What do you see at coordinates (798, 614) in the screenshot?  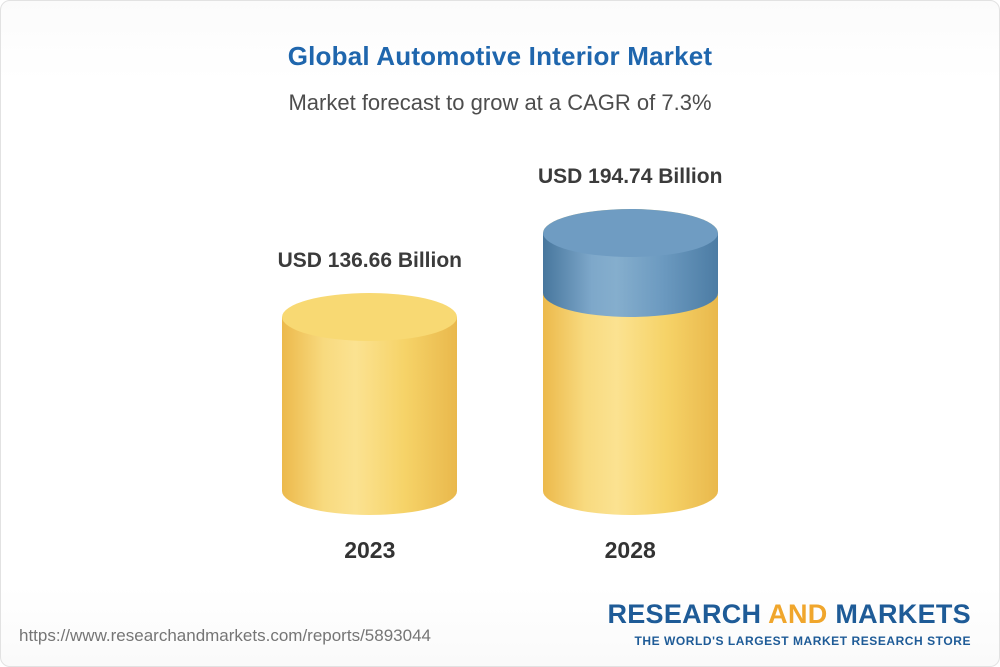 I see `logo-word-and: AND` at bounding box center [798, 614].